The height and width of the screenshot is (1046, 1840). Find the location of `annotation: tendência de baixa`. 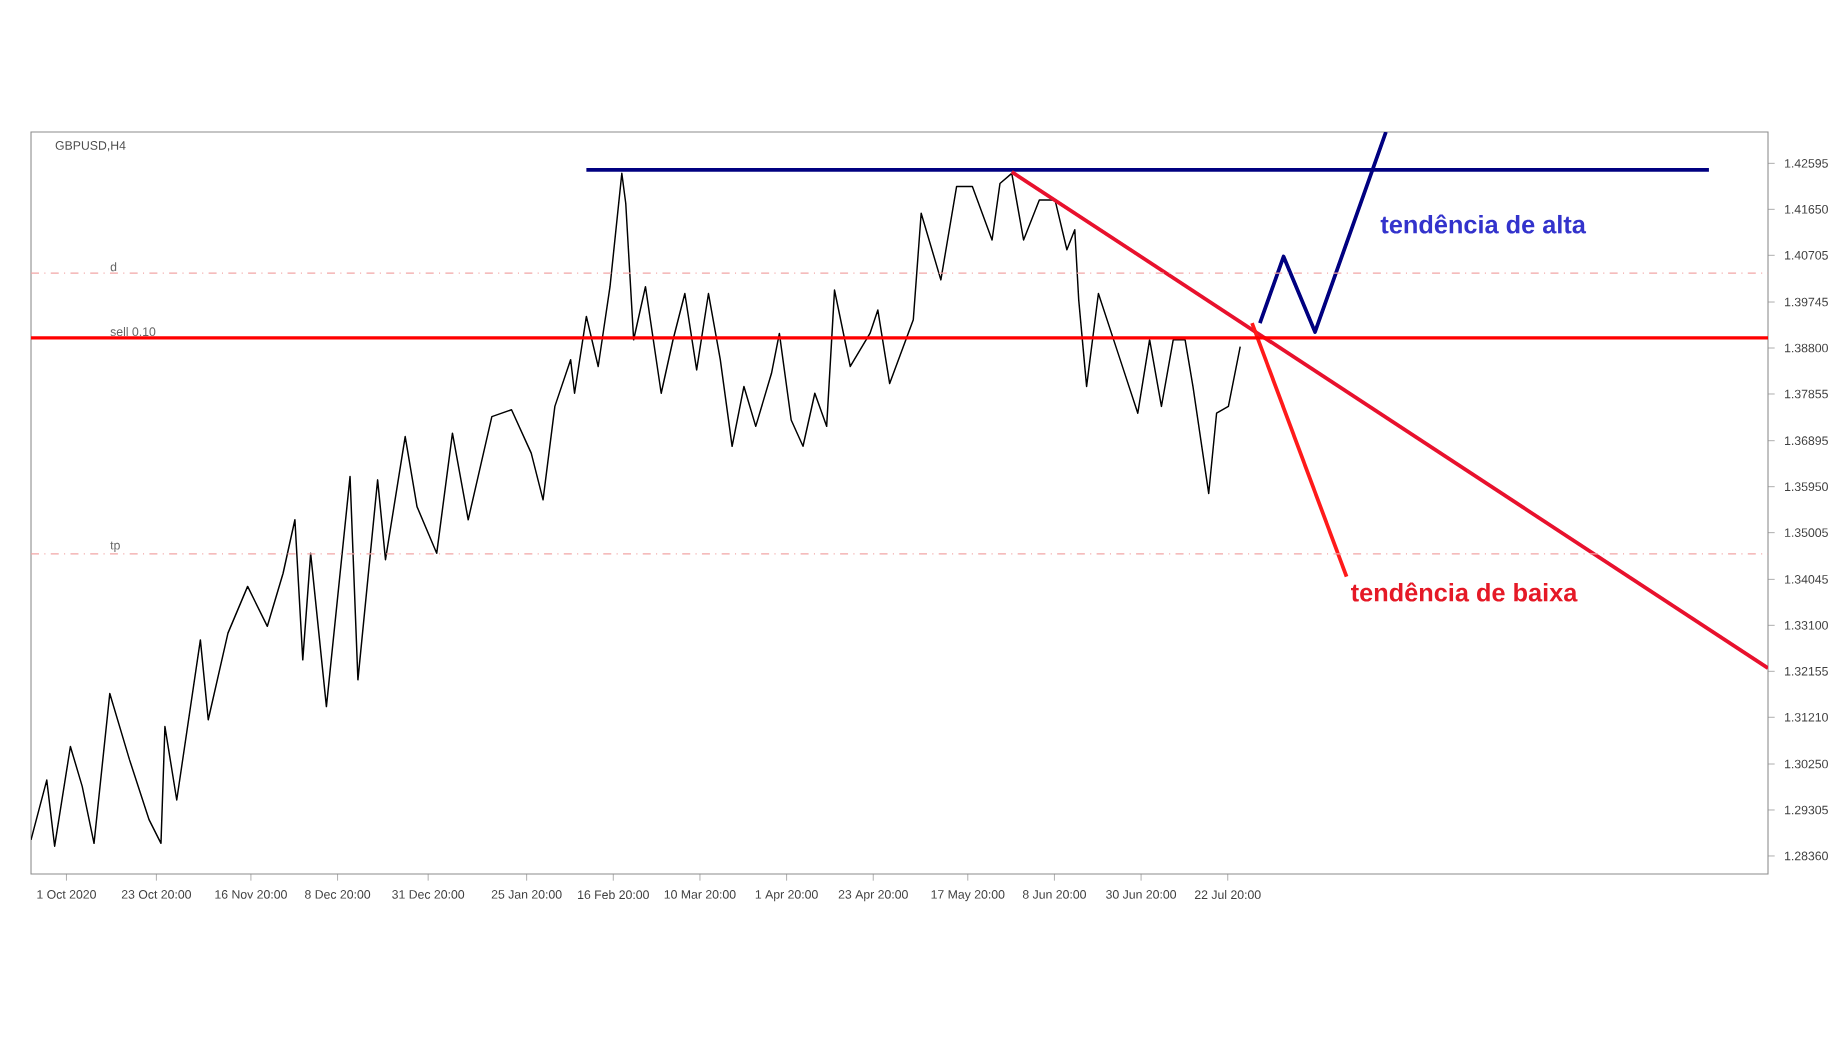

annotation: tendência de baixa is located at coordinates (1464, 592).